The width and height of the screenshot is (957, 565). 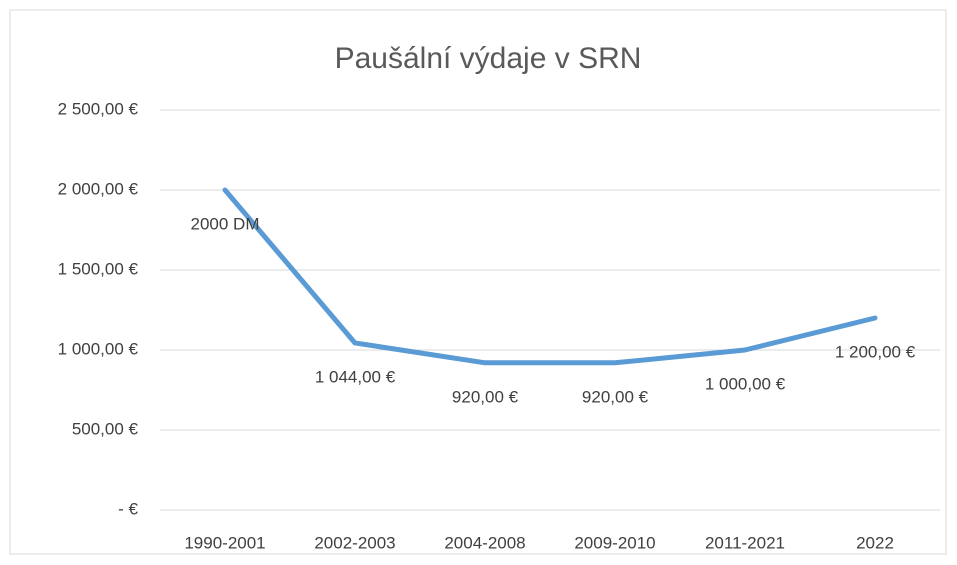 I want to click on y-tick-label: - €, so click(x=128, y=508).